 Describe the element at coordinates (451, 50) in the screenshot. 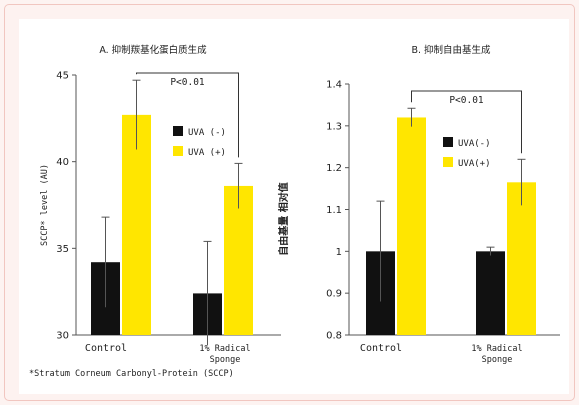

I see `chart-title: B. 抑制自由基生成` at that location.